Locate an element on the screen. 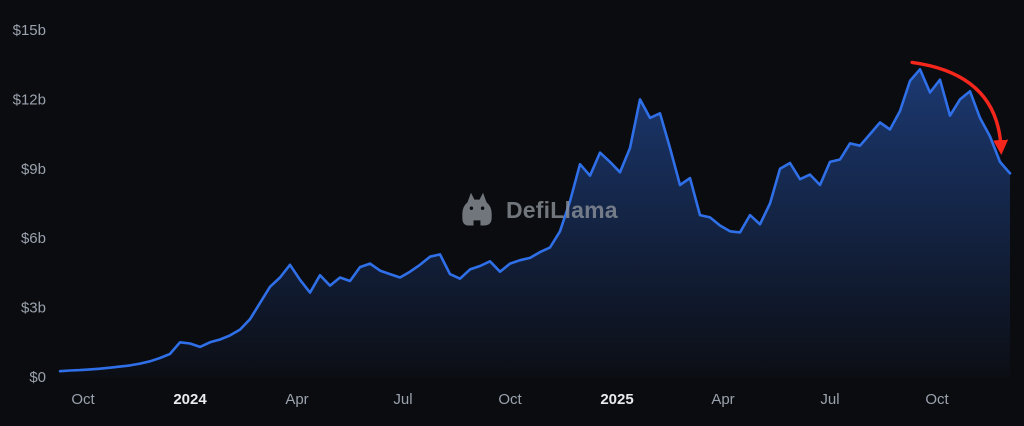 The image size is (1024, 426). x-axis-labels: Oct 2024 Apr Jul Oct 2025 Apr Jul Oct is located at coordinates (510, 399).